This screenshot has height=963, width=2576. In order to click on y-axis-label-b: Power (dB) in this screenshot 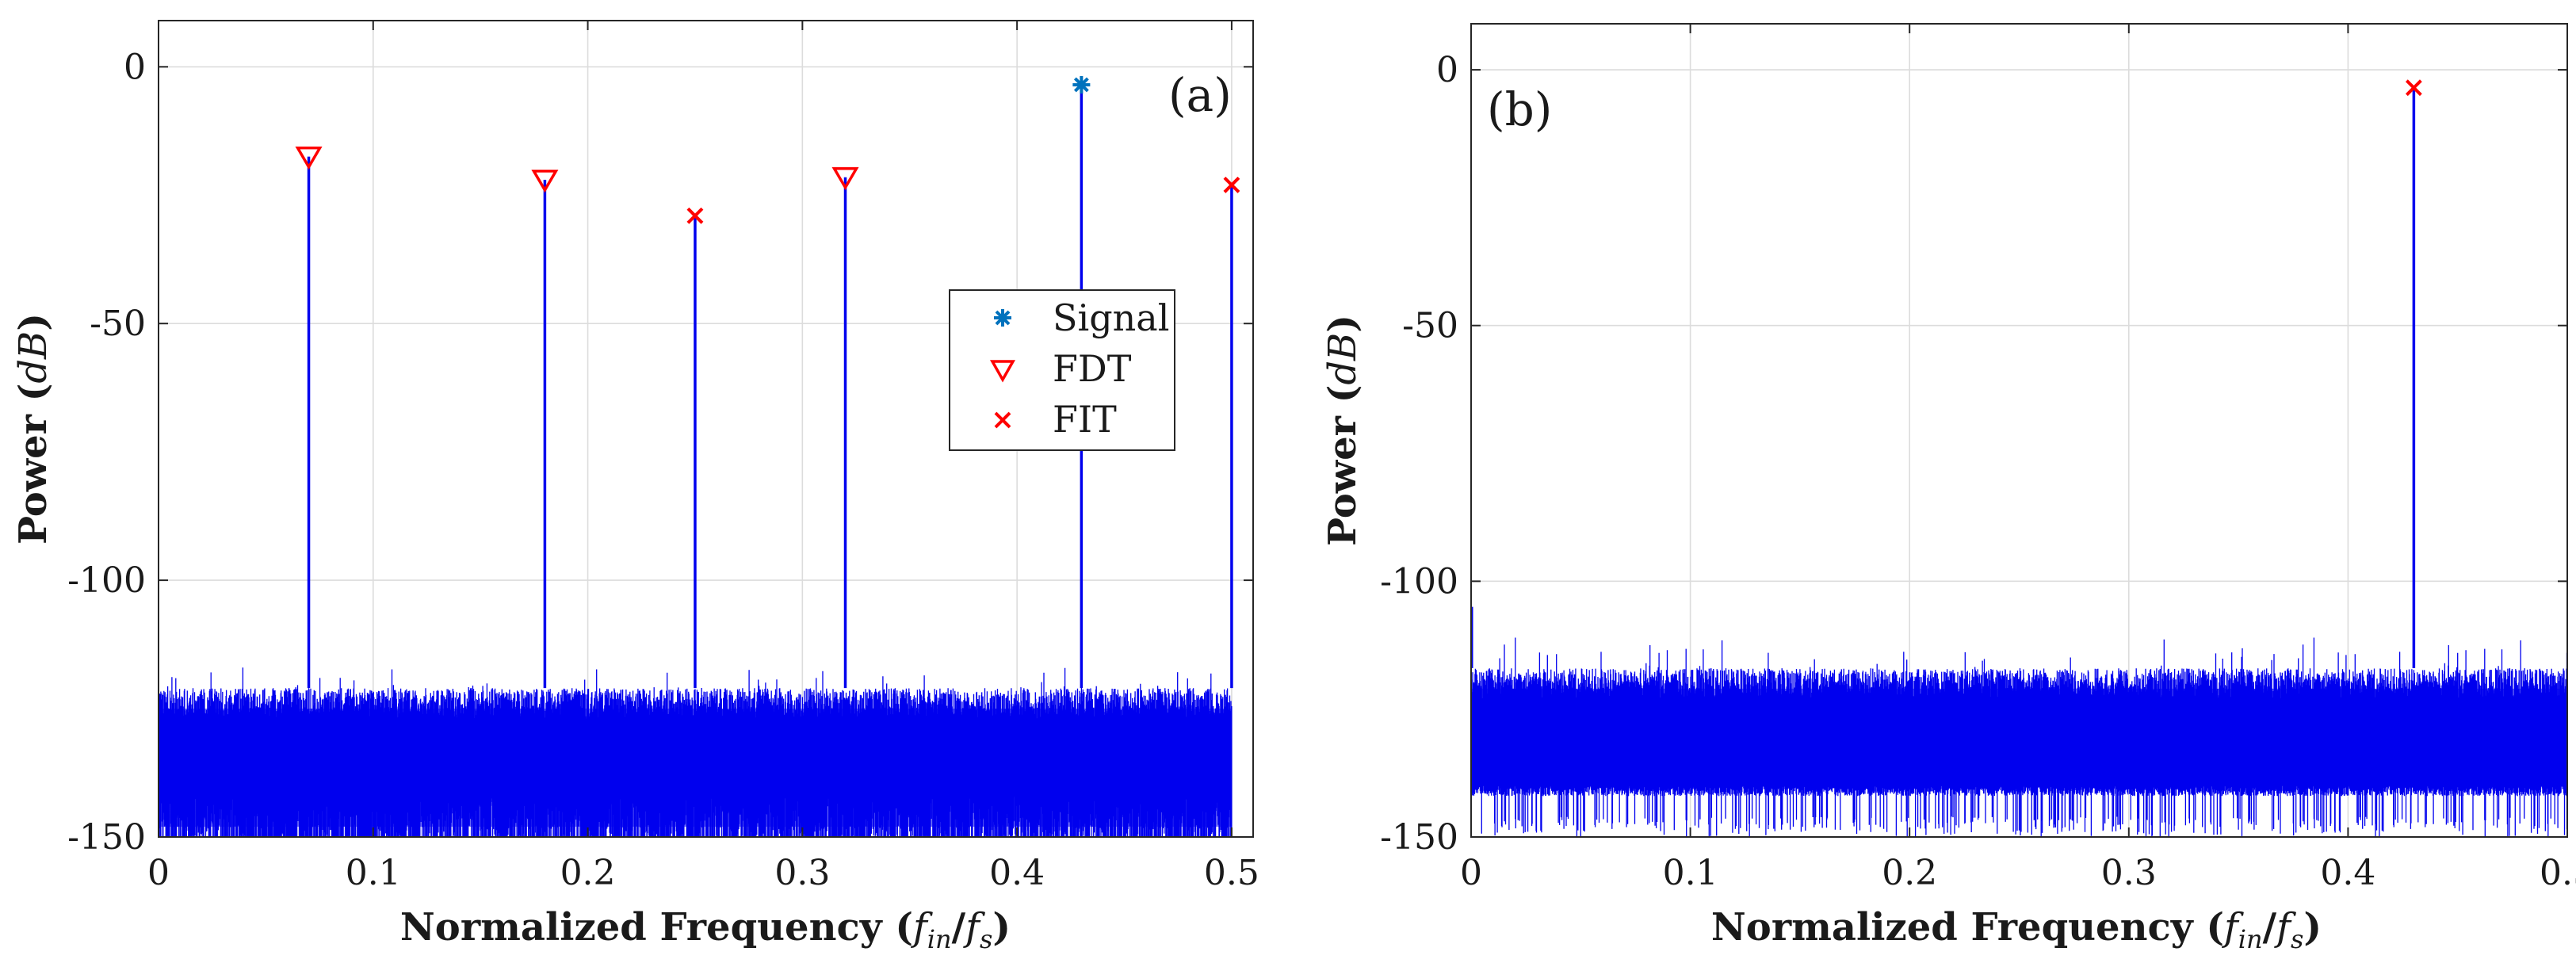, I will do `click(1342, 431)`.